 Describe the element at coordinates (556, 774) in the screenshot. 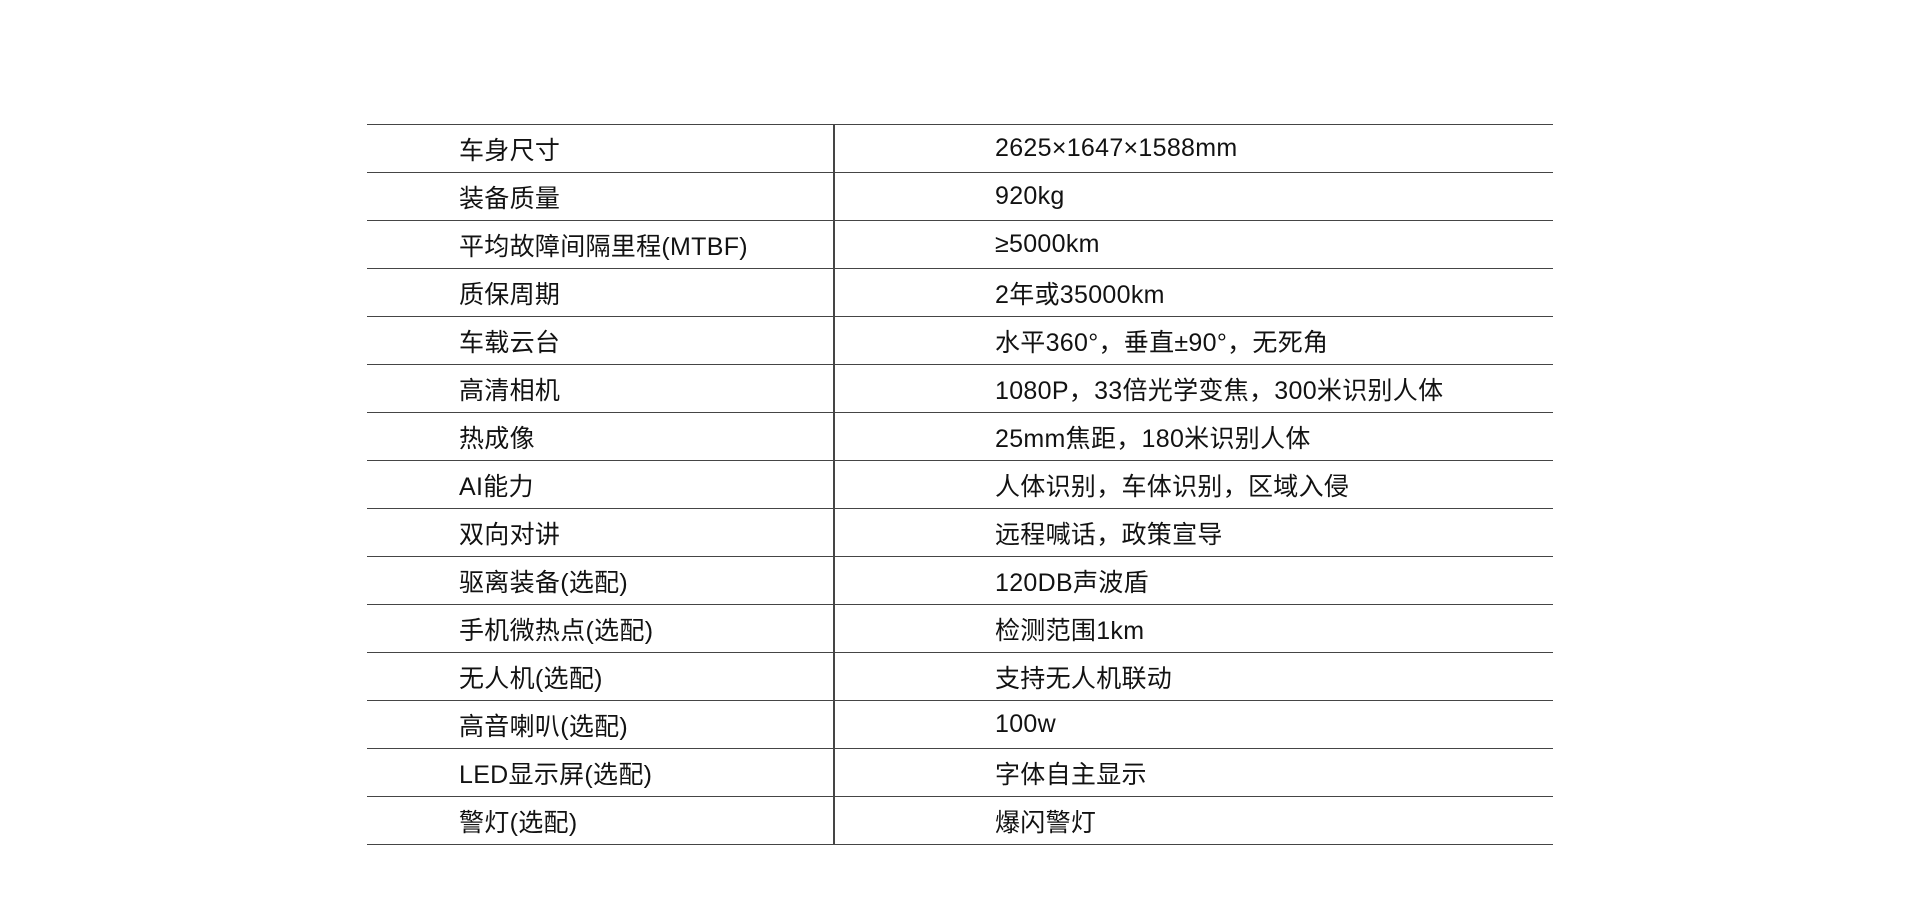

I see `spec-label: LED显示屏(选配)` at that location.